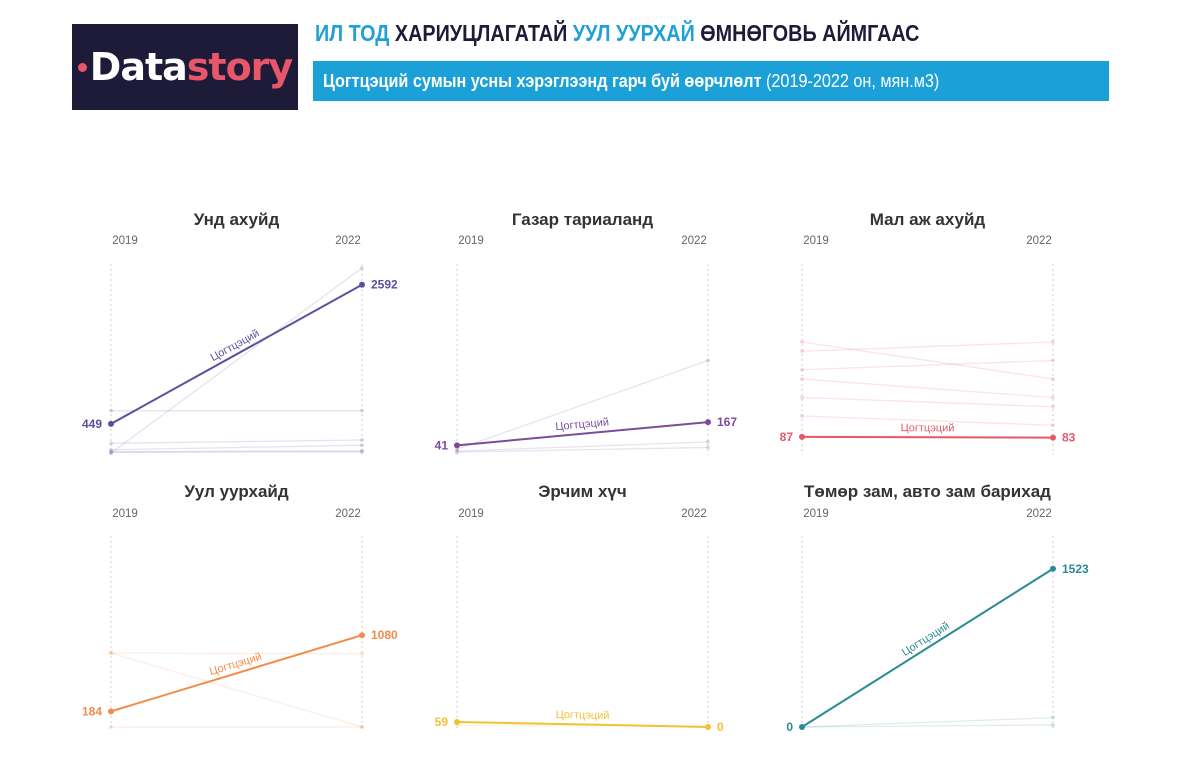 The height and width of the screenshot is (767, 1200). What do you see at coordinates (442, 722) in the screenshot?
I see `value-label-start: 59` at bounding box center [442, 722].